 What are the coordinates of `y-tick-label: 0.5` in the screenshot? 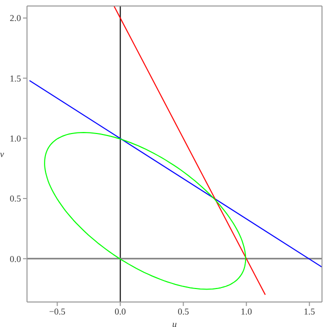 It's located at (16, 199).